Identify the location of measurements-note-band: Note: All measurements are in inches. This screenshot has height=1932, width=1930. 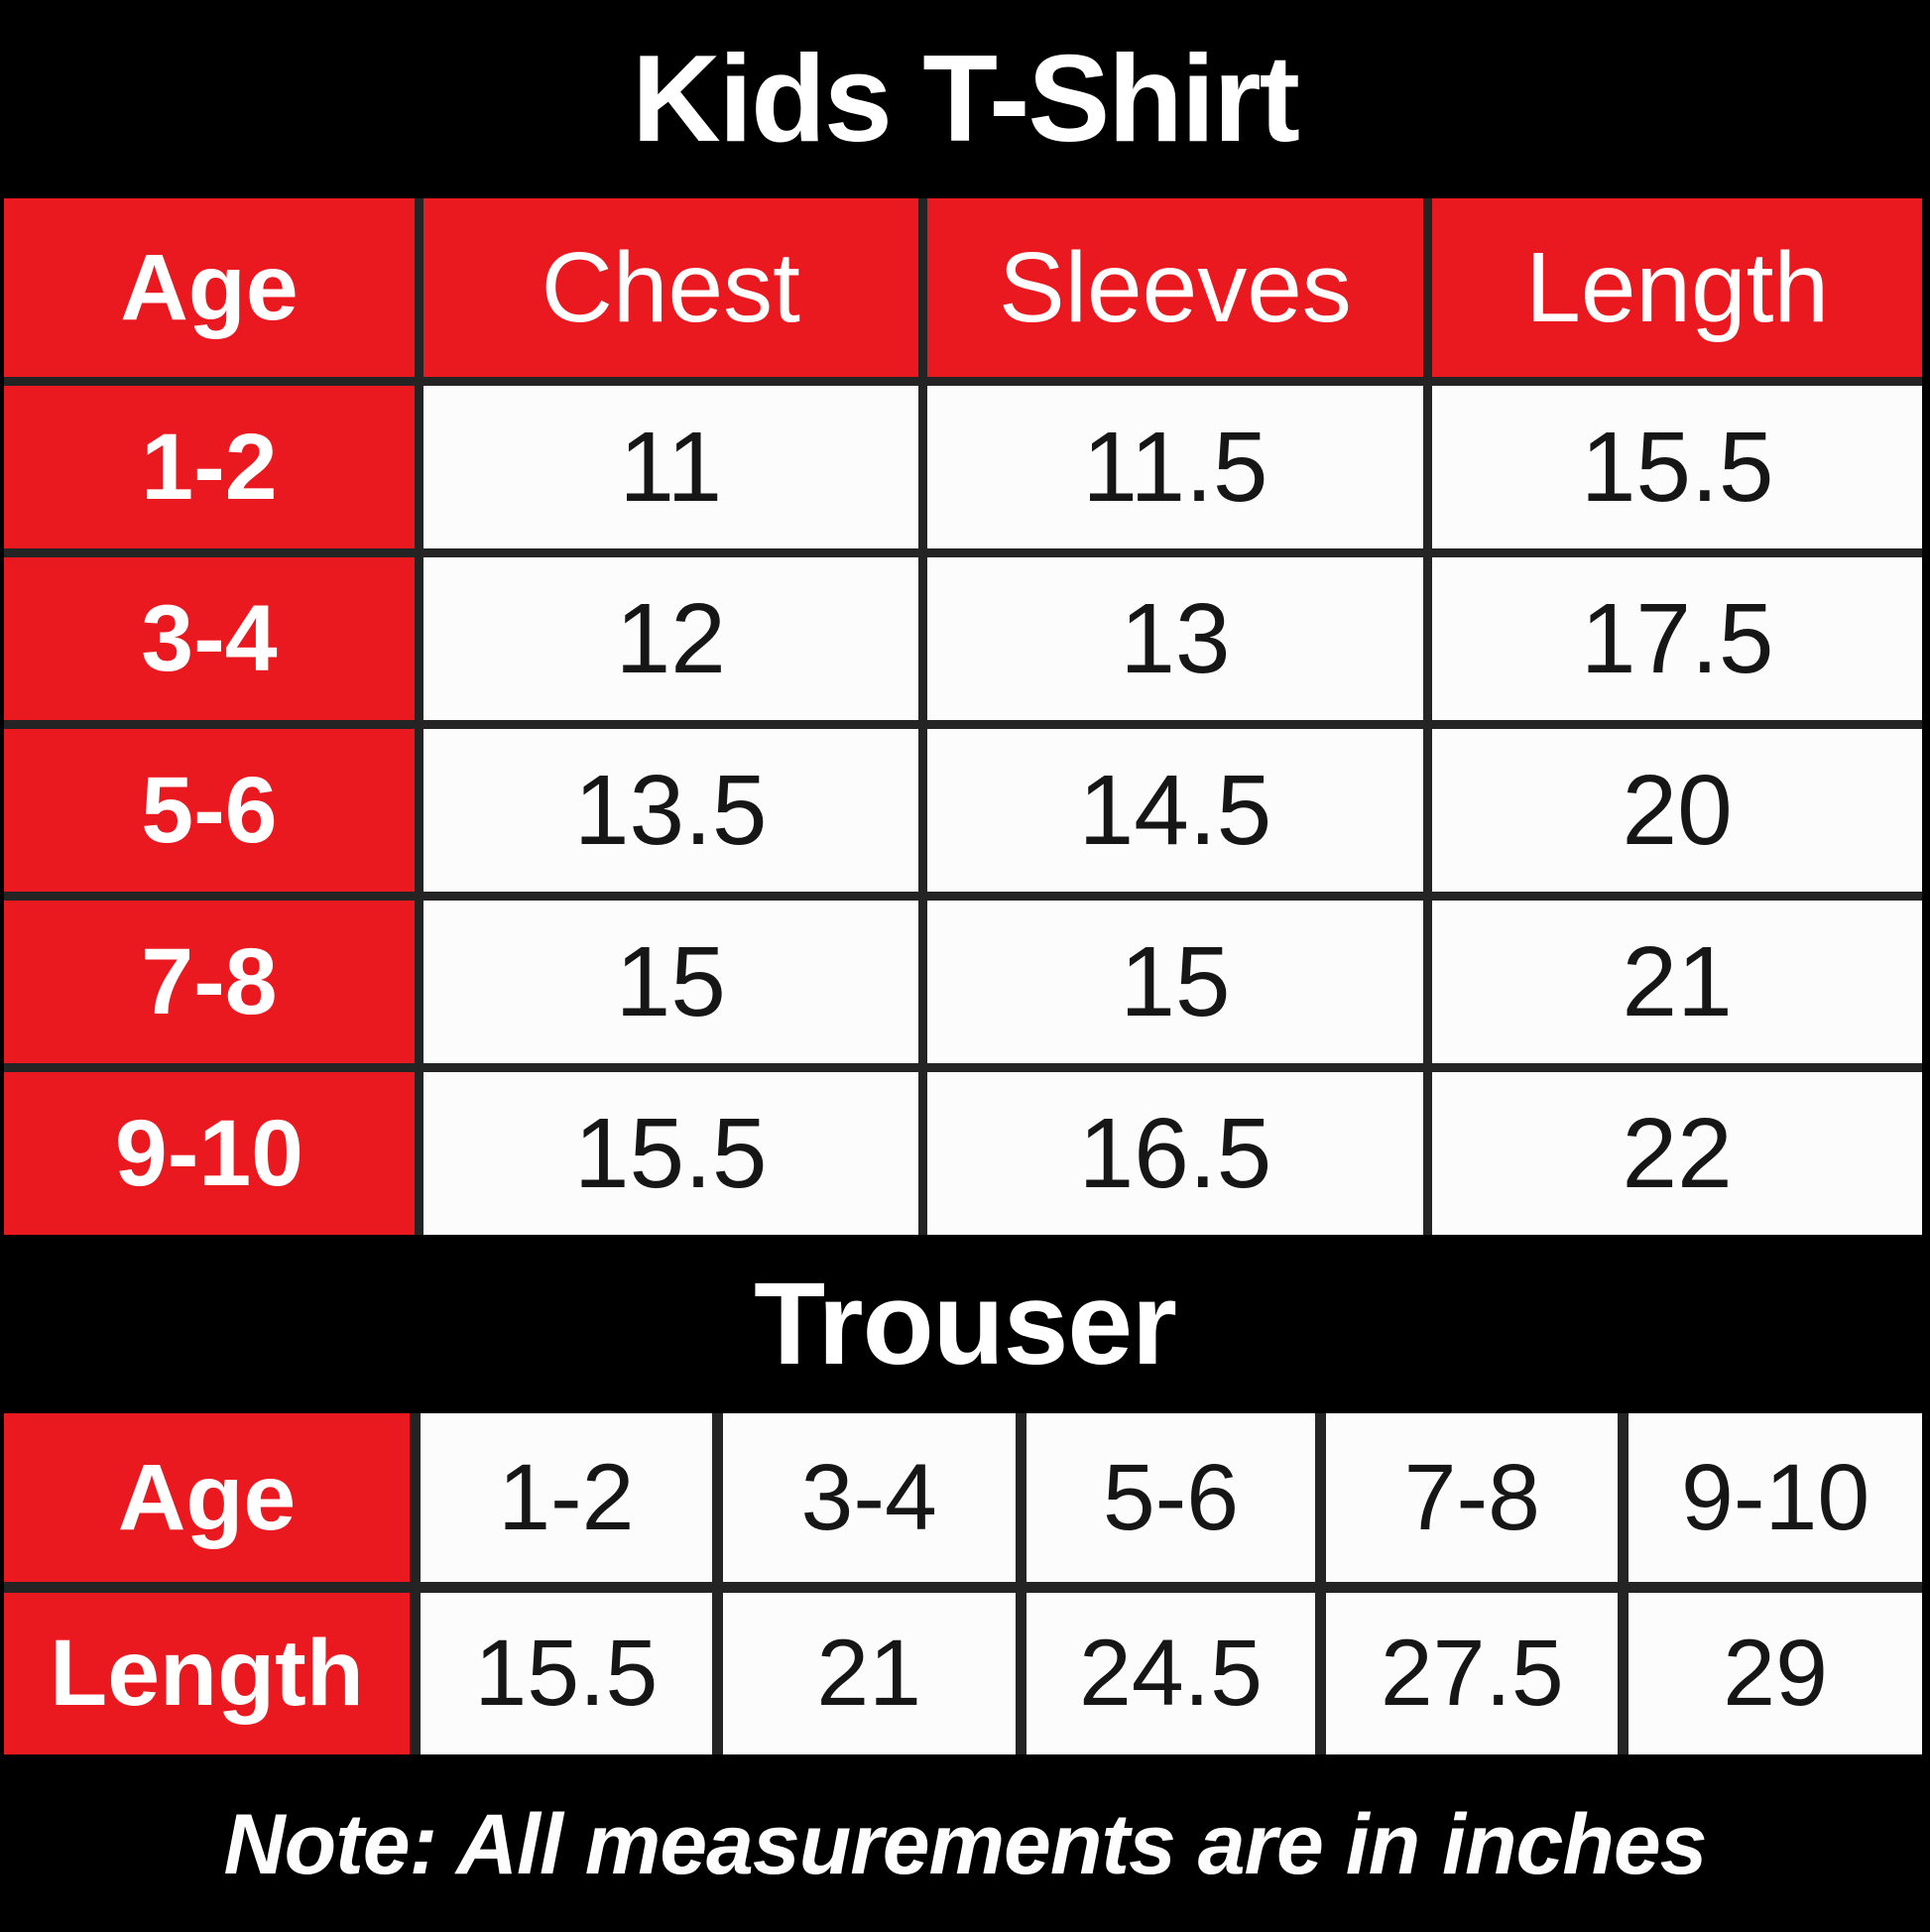
(965, 1845).